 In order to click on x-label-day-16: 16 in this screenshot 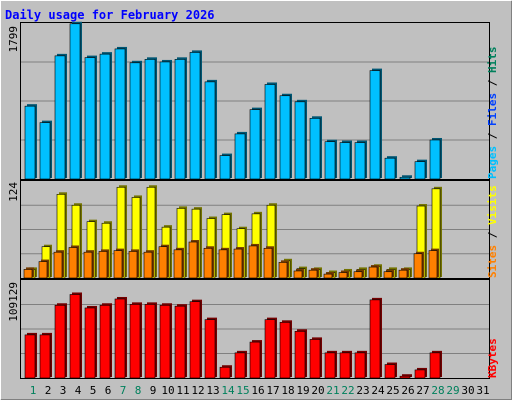, I will do `click(257, 390)`.